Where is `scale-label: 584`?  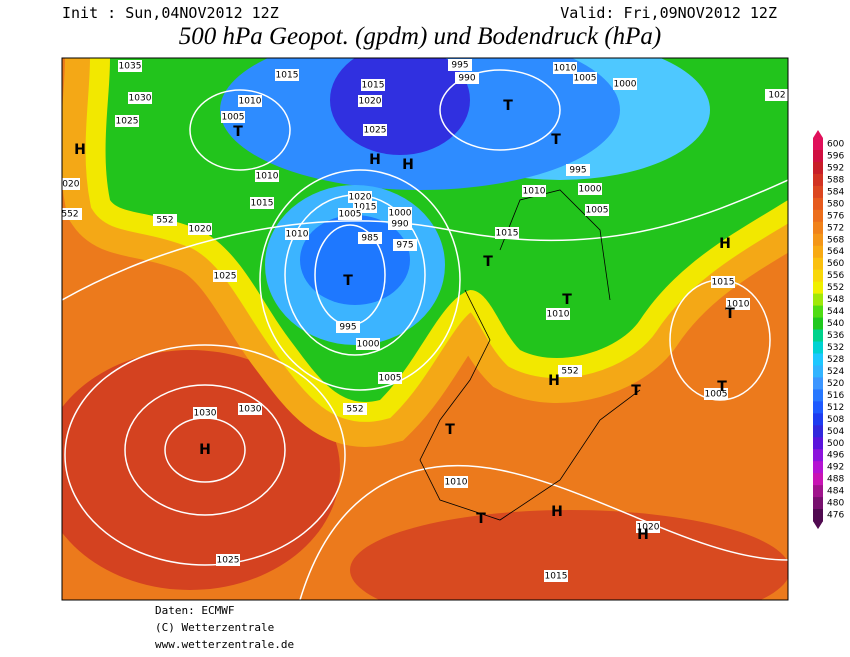
scale-label: 584 is located at coordinates (835, 192).